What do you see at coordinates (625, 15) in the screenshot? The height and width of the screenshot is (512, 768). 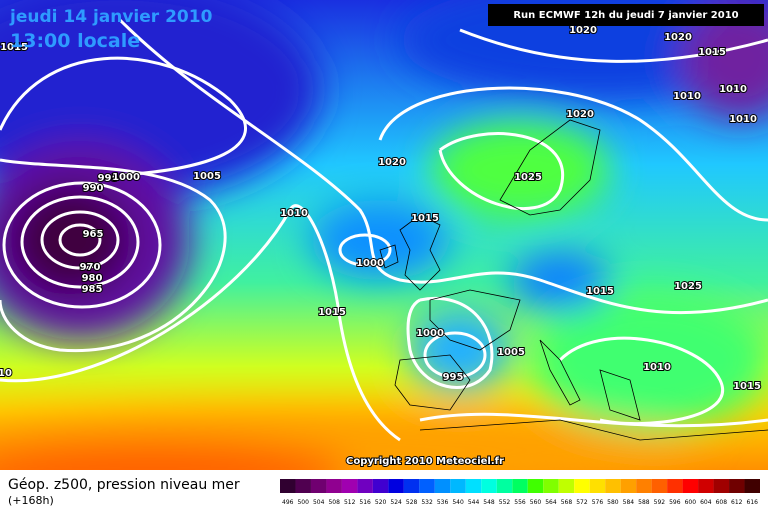 I see `run-info: Run ECMWF 12h du jeudi 7 janvier 2010` at bounding box center [625, 15].